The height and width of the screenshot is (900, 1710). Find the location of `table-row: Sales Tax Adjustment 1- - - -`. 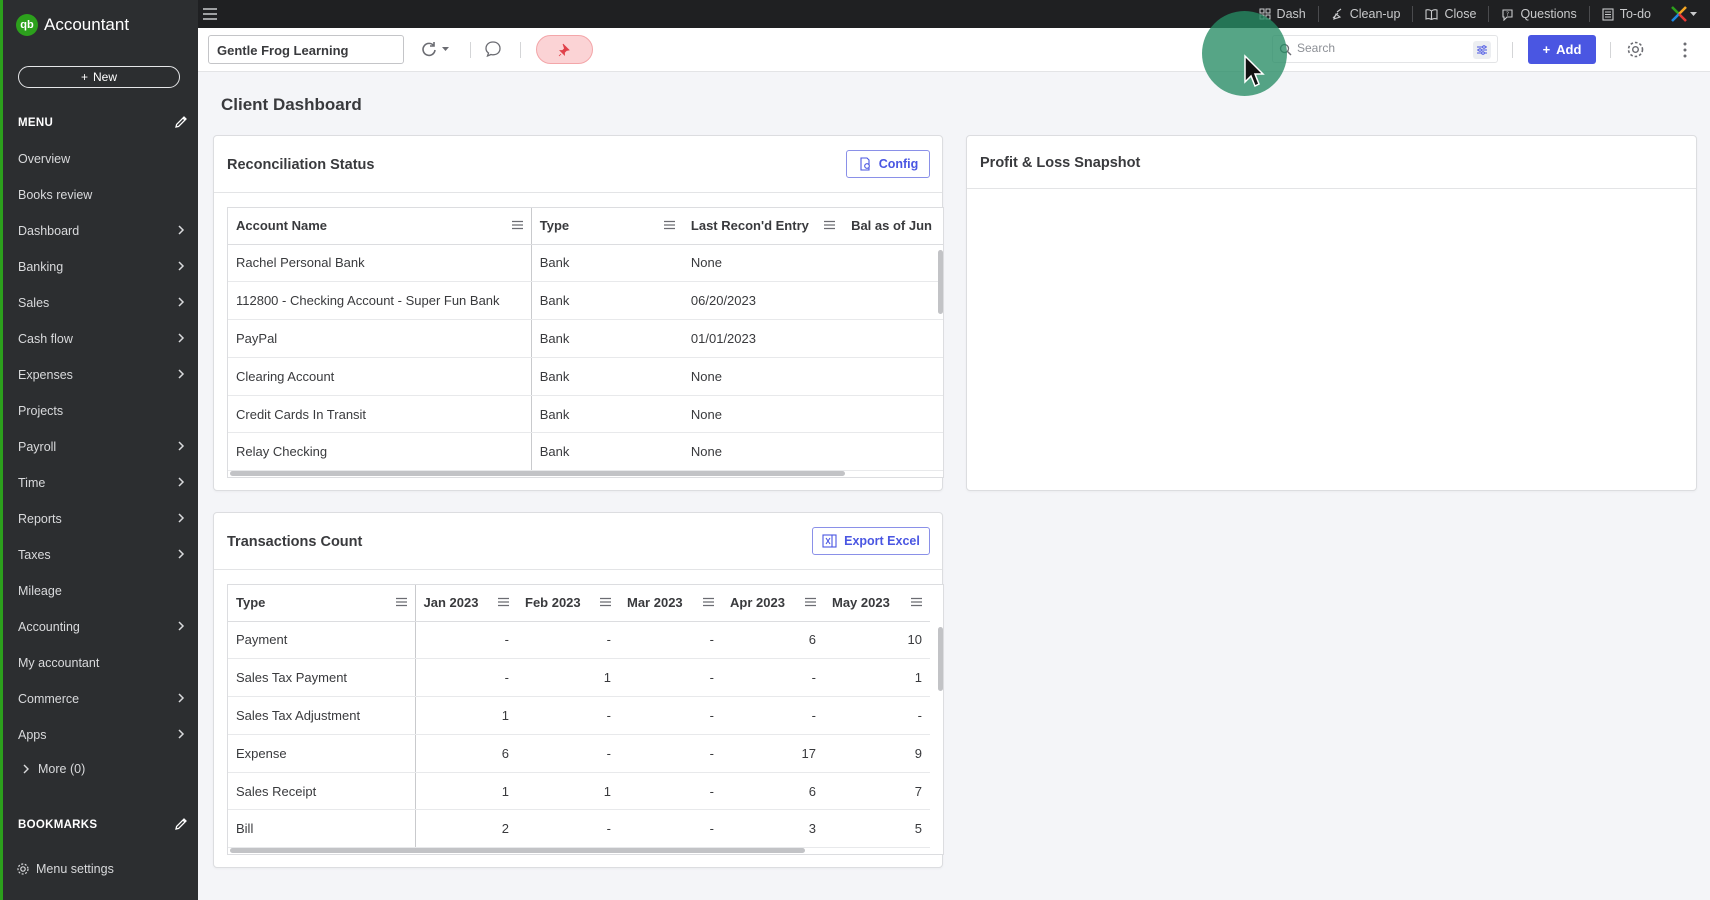

table-row: Sales Tax Adjustment 1- - - - is located at coordinates (579, 715).